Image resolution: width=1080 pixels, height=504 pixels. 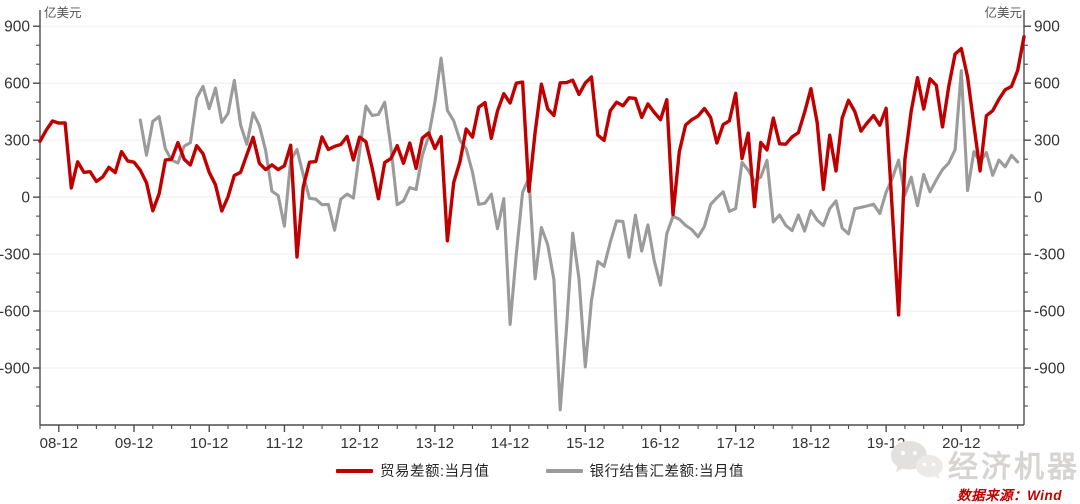 I want to click on legend-label-trade-balance: 贸易差额:当月值, so click(x=434, y=472).